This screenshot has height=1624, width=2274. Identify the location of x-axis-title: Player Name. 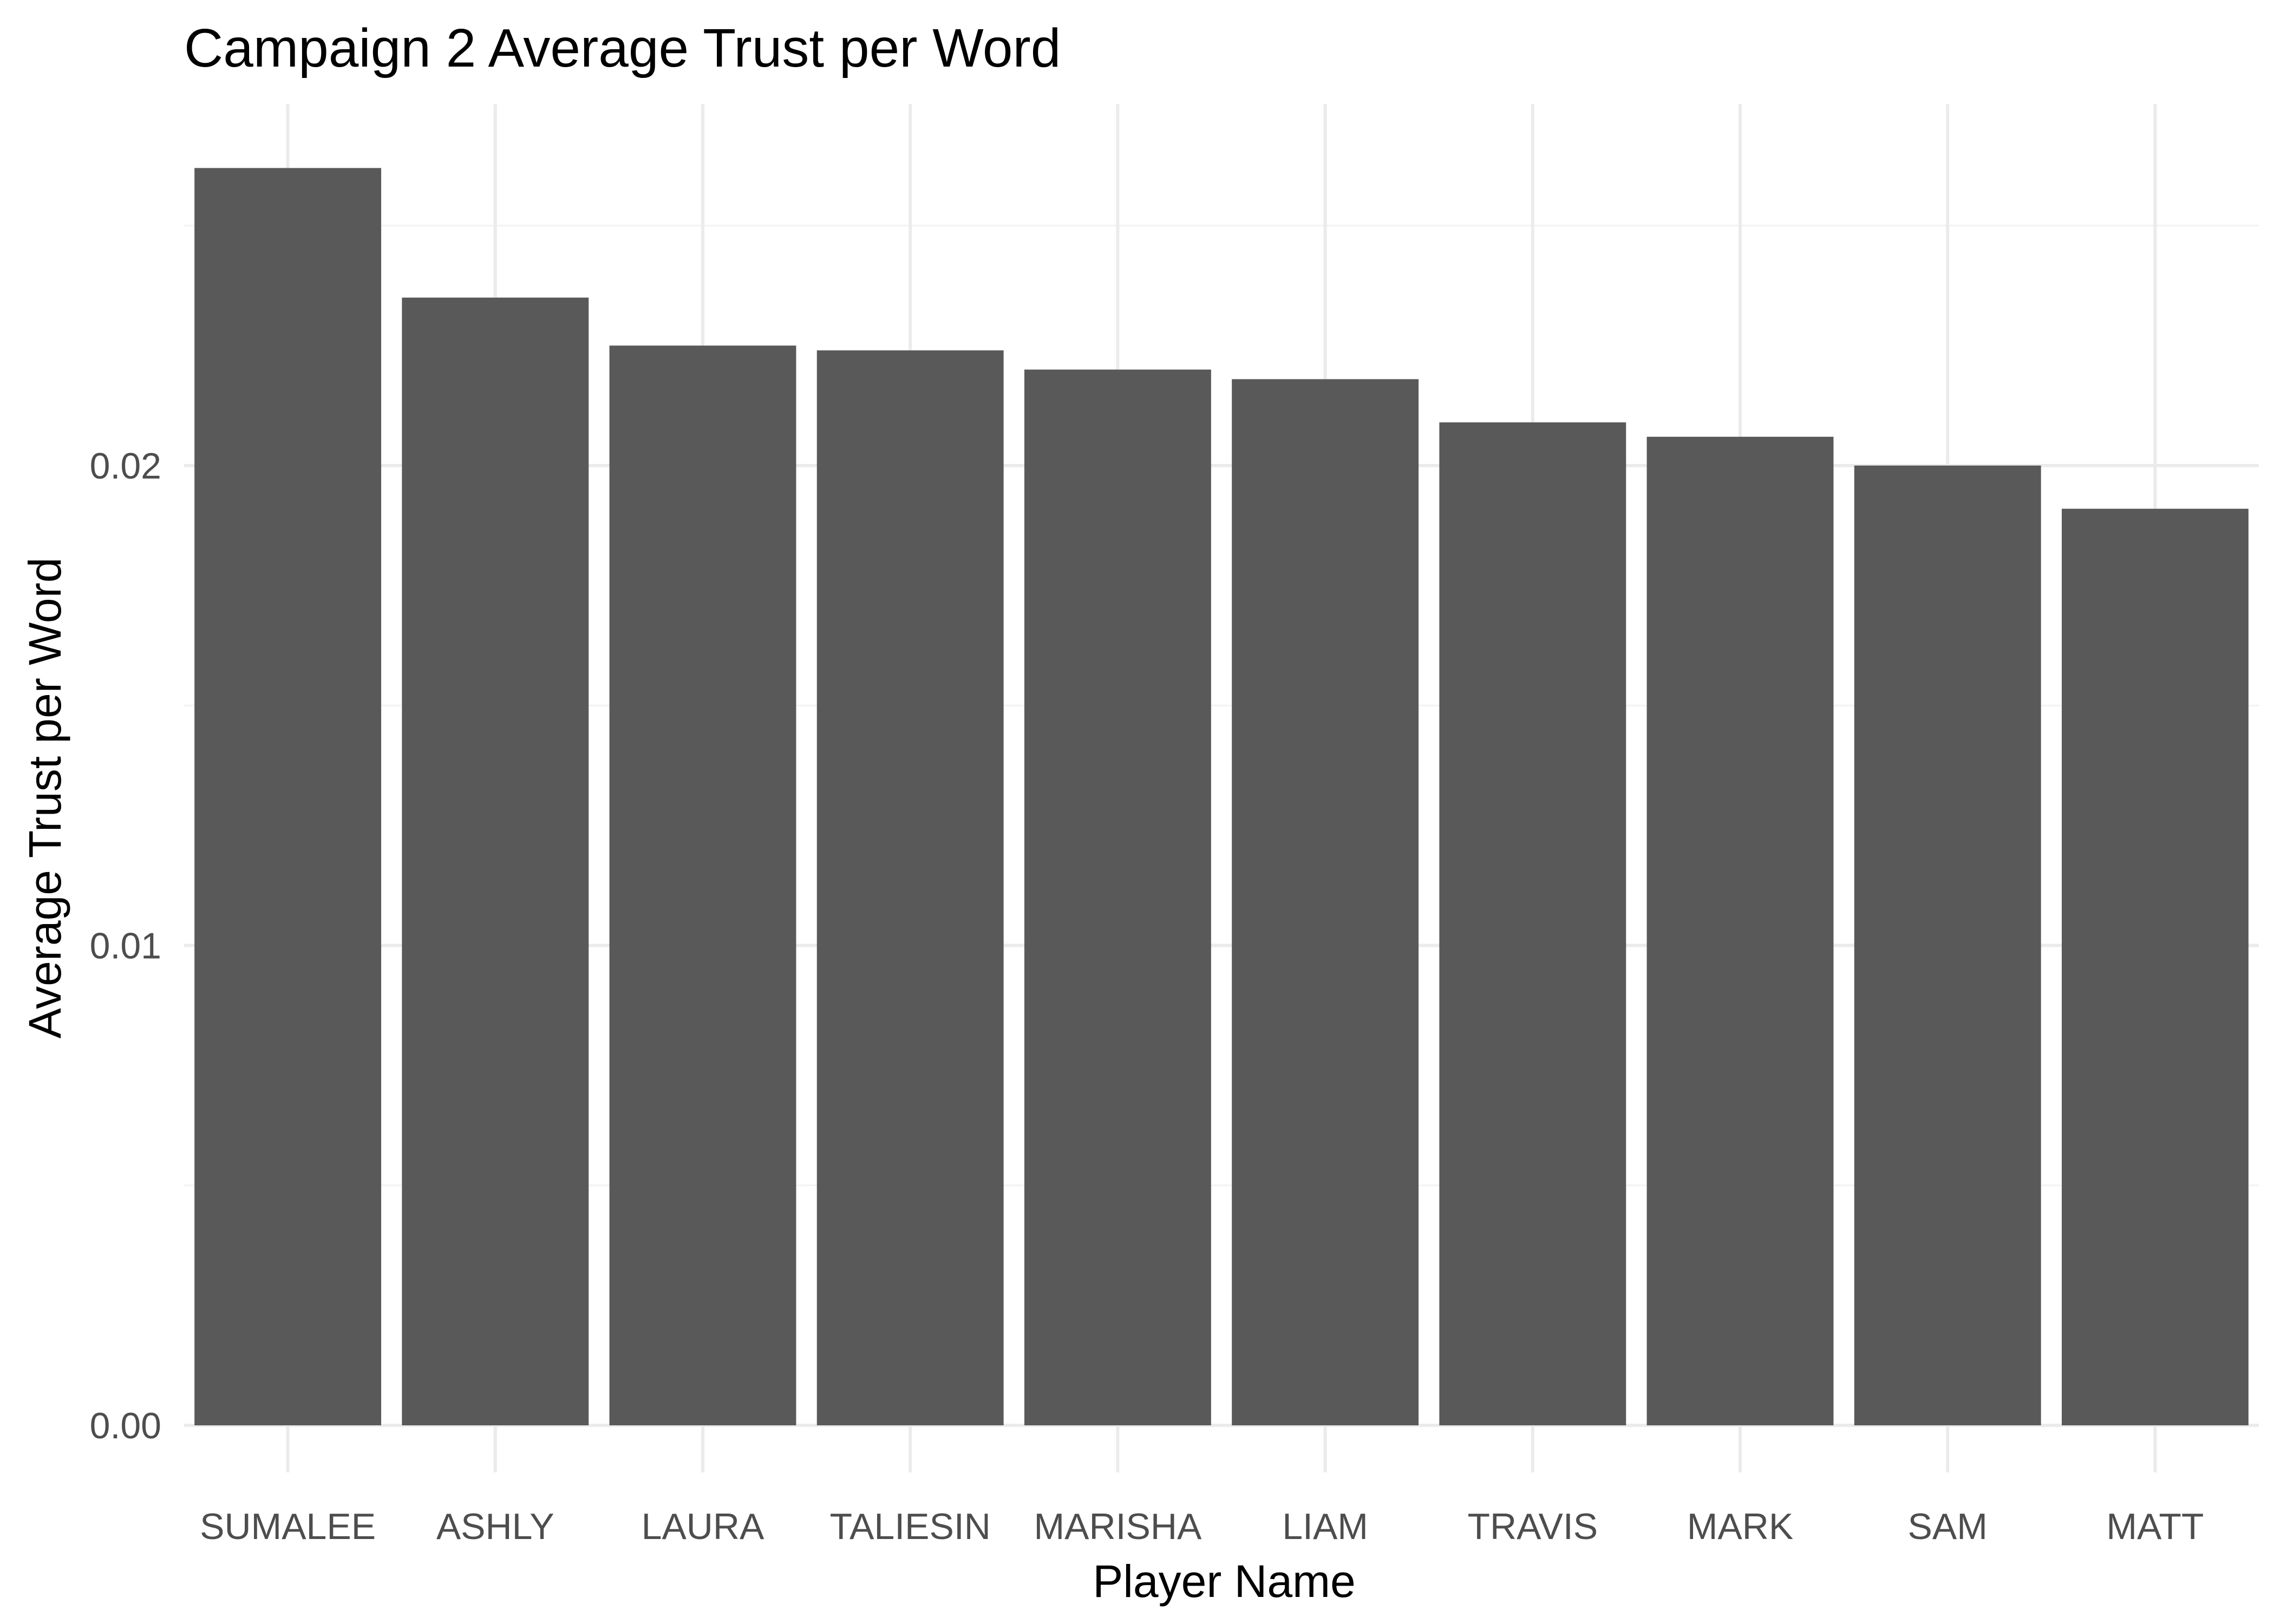
(1225, 1581).